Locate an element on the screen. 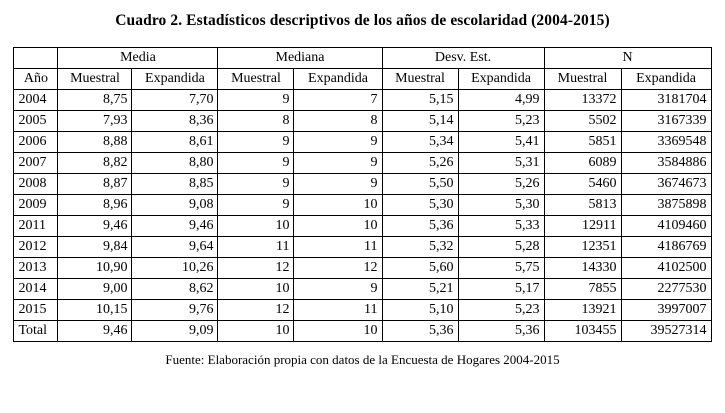  col-header-ano: Año is located at coordinates (36, 79).